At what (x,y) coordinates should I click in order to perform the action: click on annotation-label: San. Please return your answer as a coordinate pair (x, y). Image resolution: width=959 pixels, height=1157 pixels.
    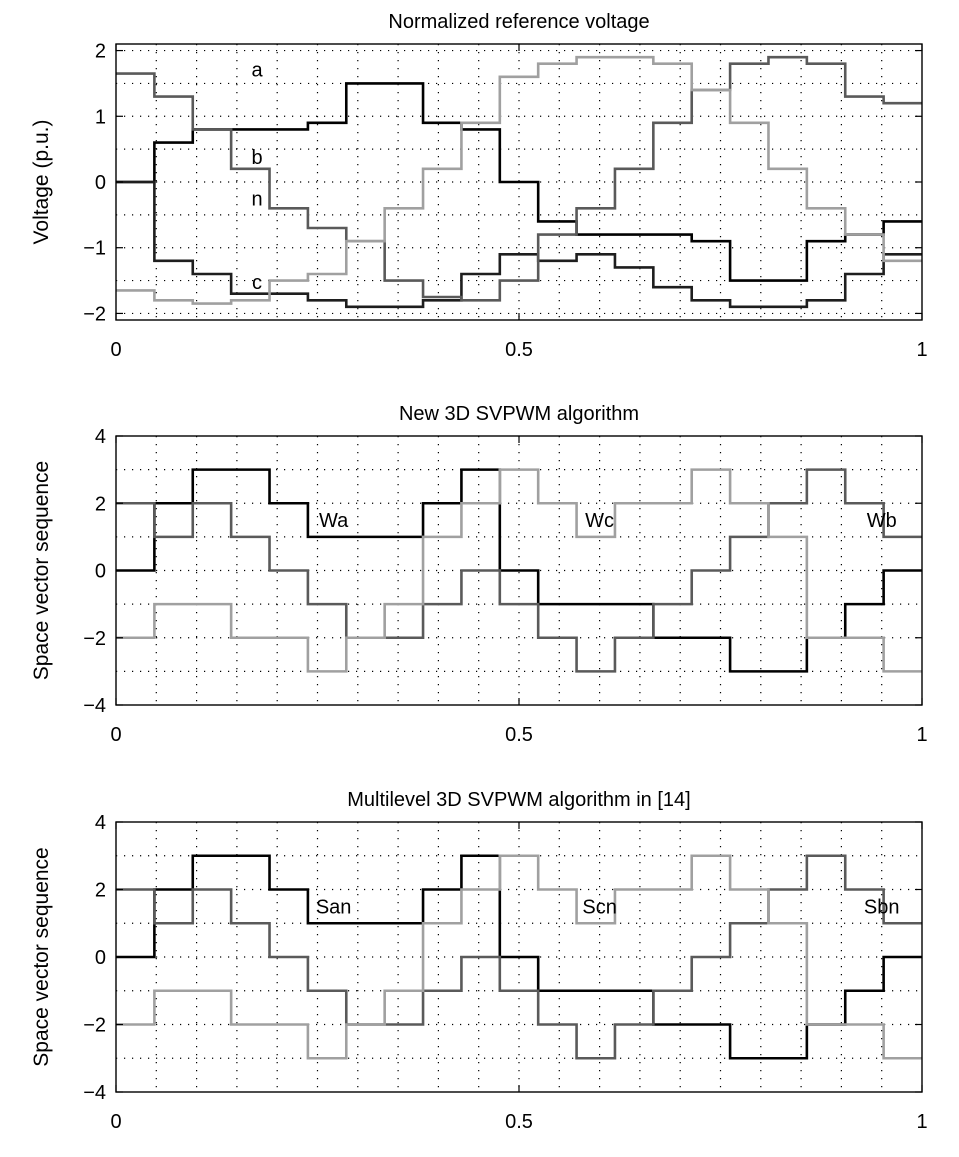
    Looking at the image, I should click on (334, 907).